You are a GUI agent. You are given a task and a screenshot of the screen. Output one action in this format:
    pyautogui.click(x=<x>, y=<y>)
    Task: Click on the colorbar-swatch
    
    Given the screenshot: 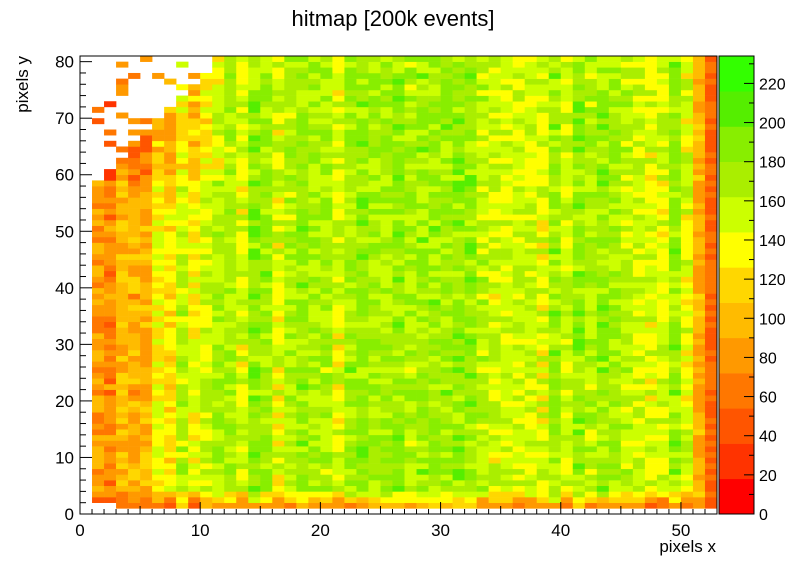 What is the action you would take?
    pyautogui.click(x=736, y=214)
    